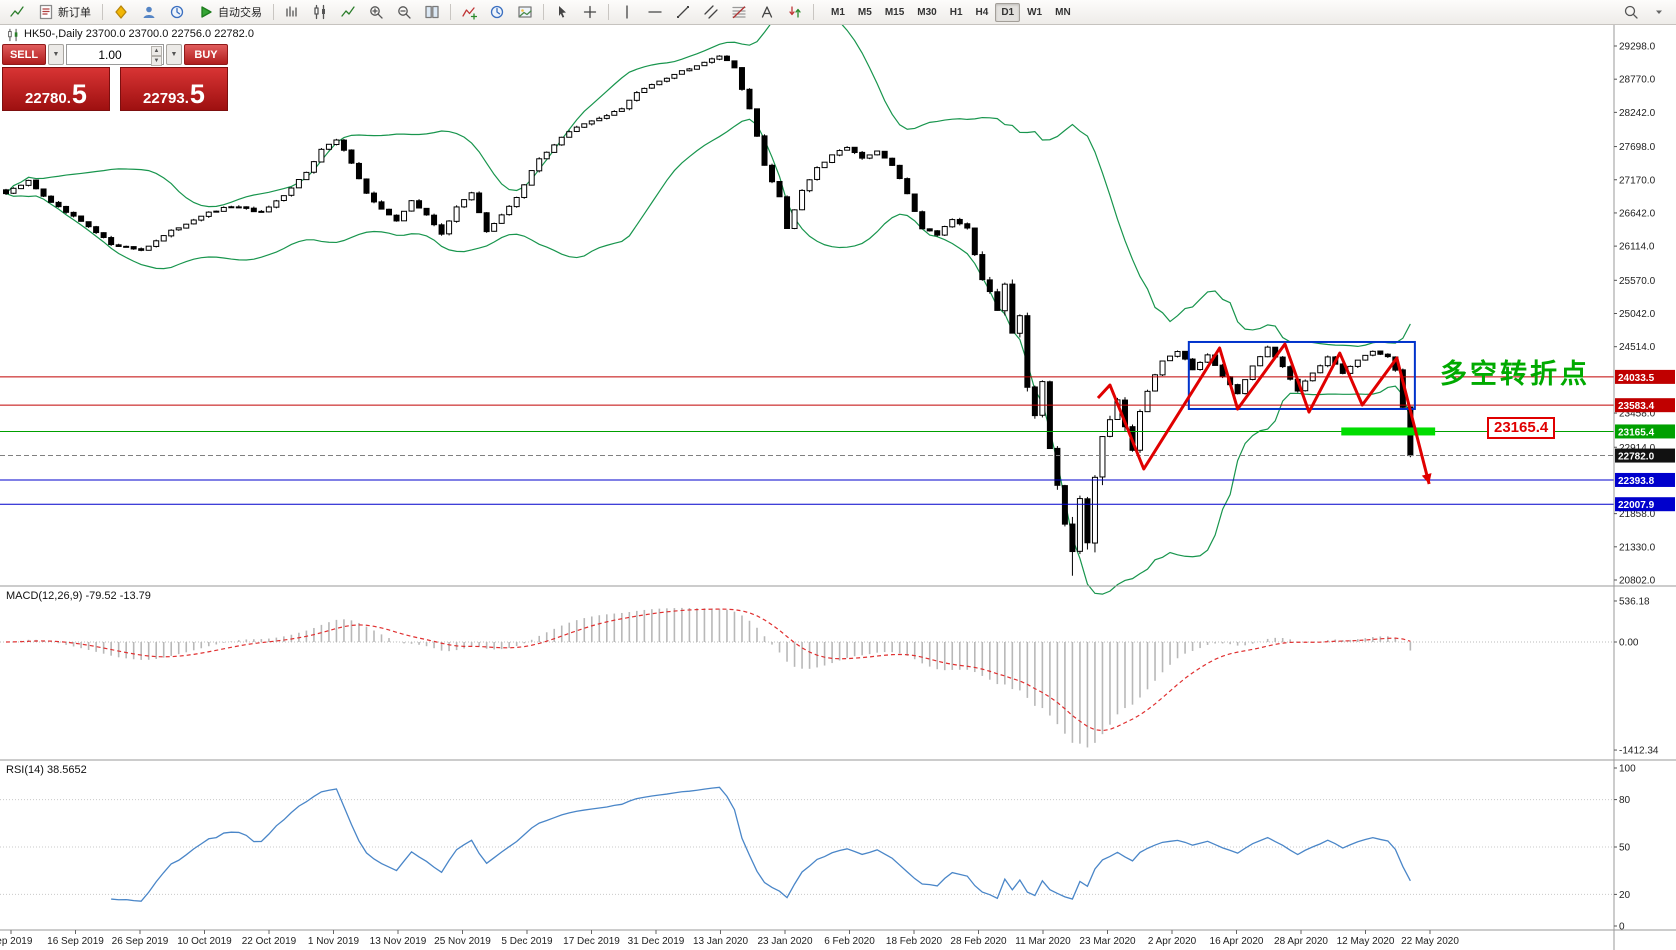 Image resolution: width=1676 pixels, height=950 pixels. What do you see at coordinates (864, 12) in the screenshot?
I see `timeframe-m5-button: M5` at bounding box center [864, 12].